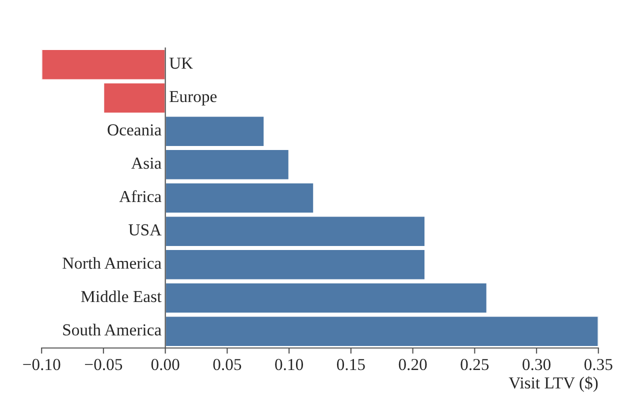 This screenshot has height=400, width=640. Describe the element at coordinates (121, 296) in the screenshot. I see `y-tick-label: Middle East` at that location.